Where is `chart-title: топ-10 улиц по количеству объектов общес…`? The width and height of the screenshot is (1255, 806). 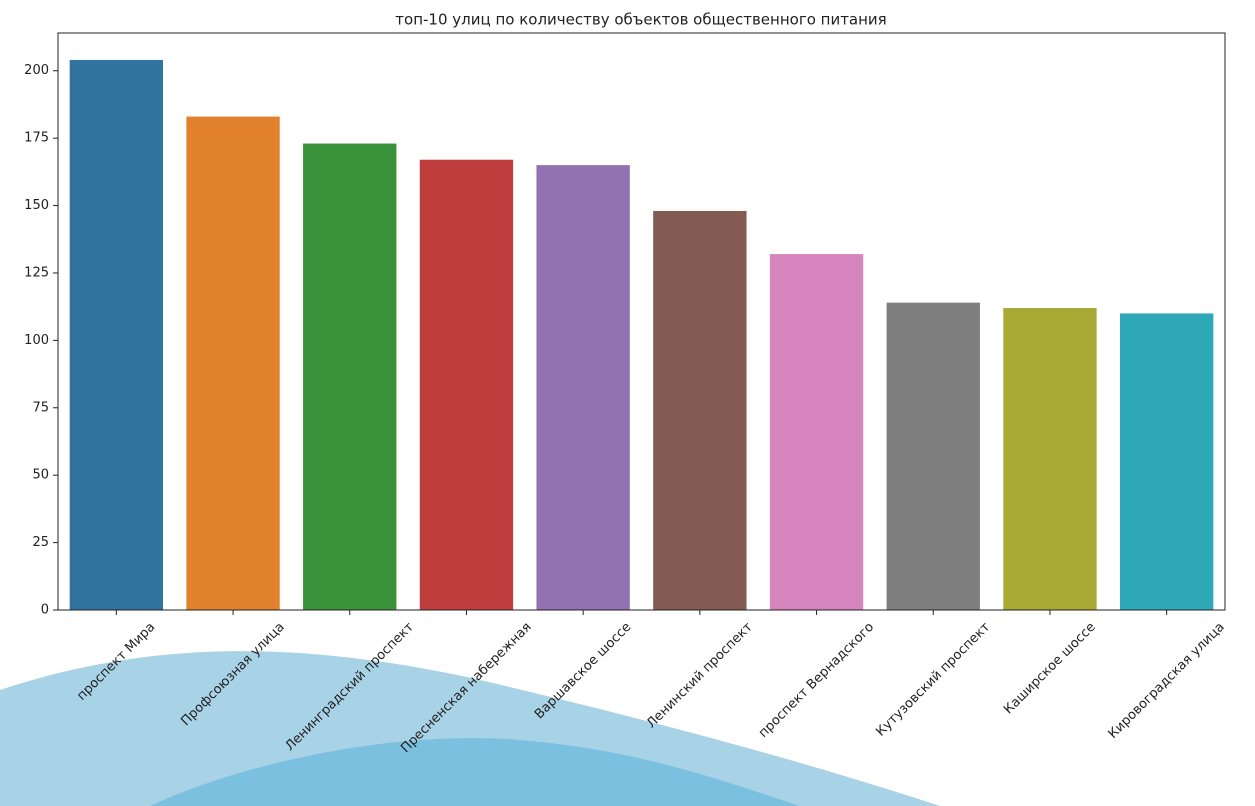 chart-title: топ-10 улиц по количеству объектов общес… is located at coordinates (640, 20).